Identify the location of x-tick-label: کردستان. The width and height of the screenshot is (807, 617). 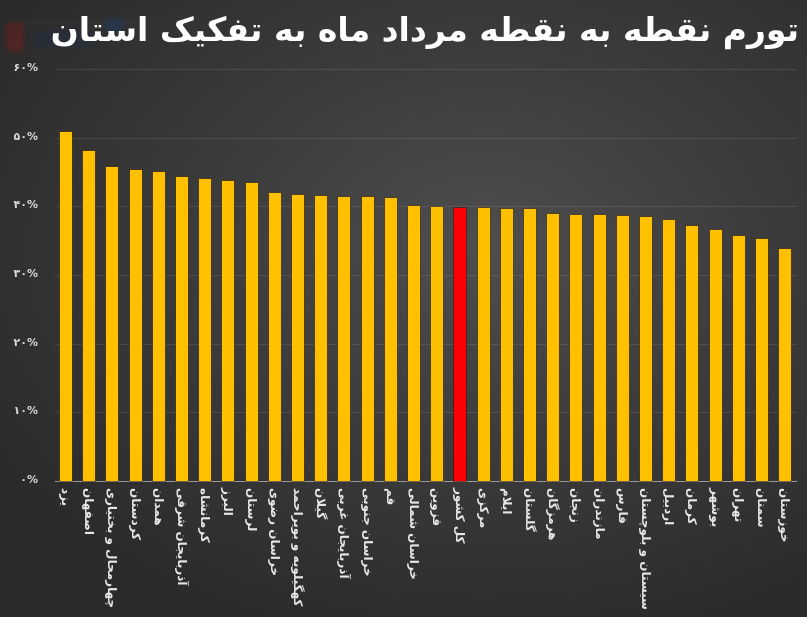
(136, 514).